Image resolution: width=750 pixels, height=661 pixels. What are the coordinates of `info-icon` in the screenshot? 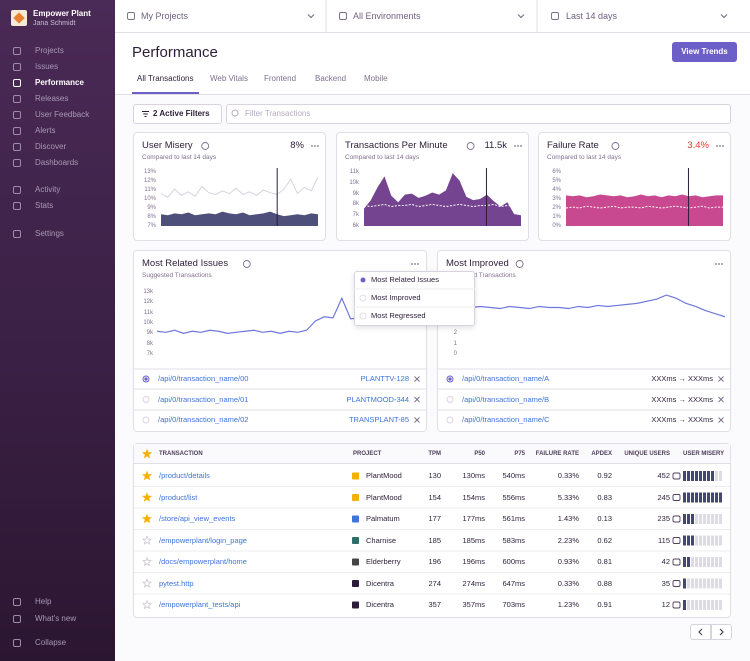 It's located at (615, 146).